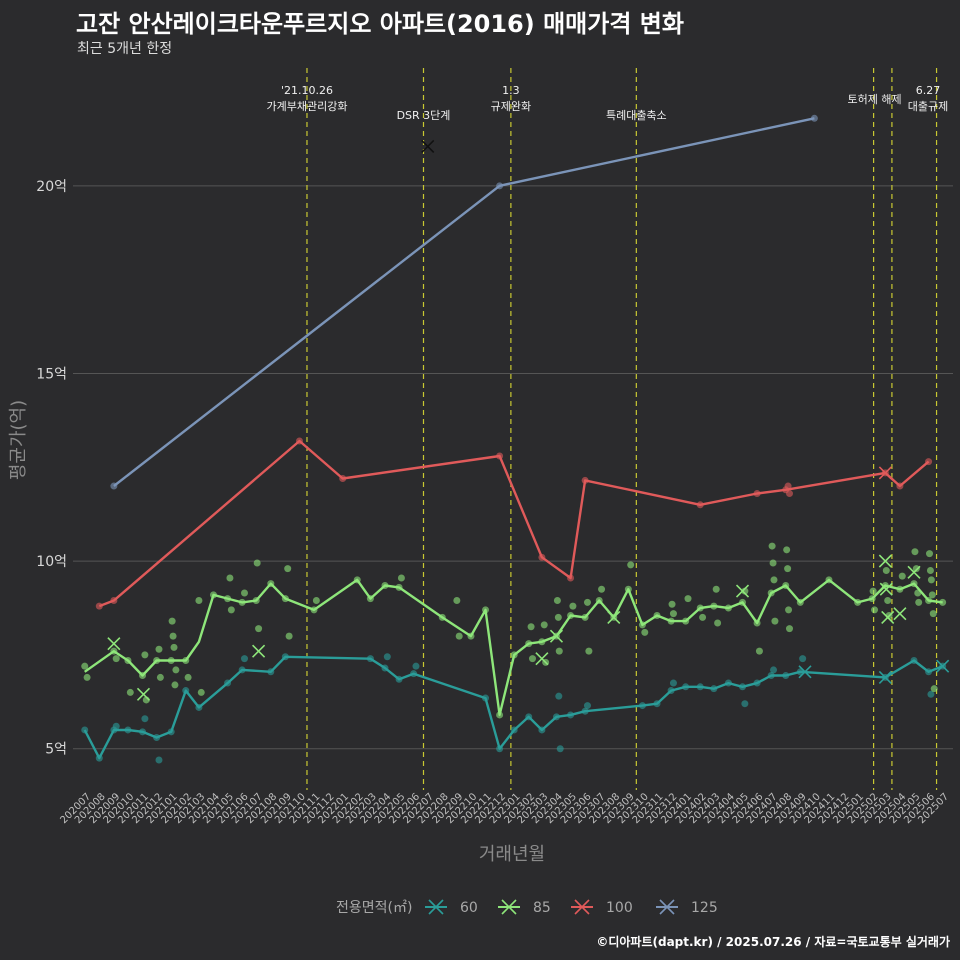  What do you see at coordinates (18, 440) in the screenshot?
I see `y-axis-label: 평균가(억)` at bounding box center [18, 440].